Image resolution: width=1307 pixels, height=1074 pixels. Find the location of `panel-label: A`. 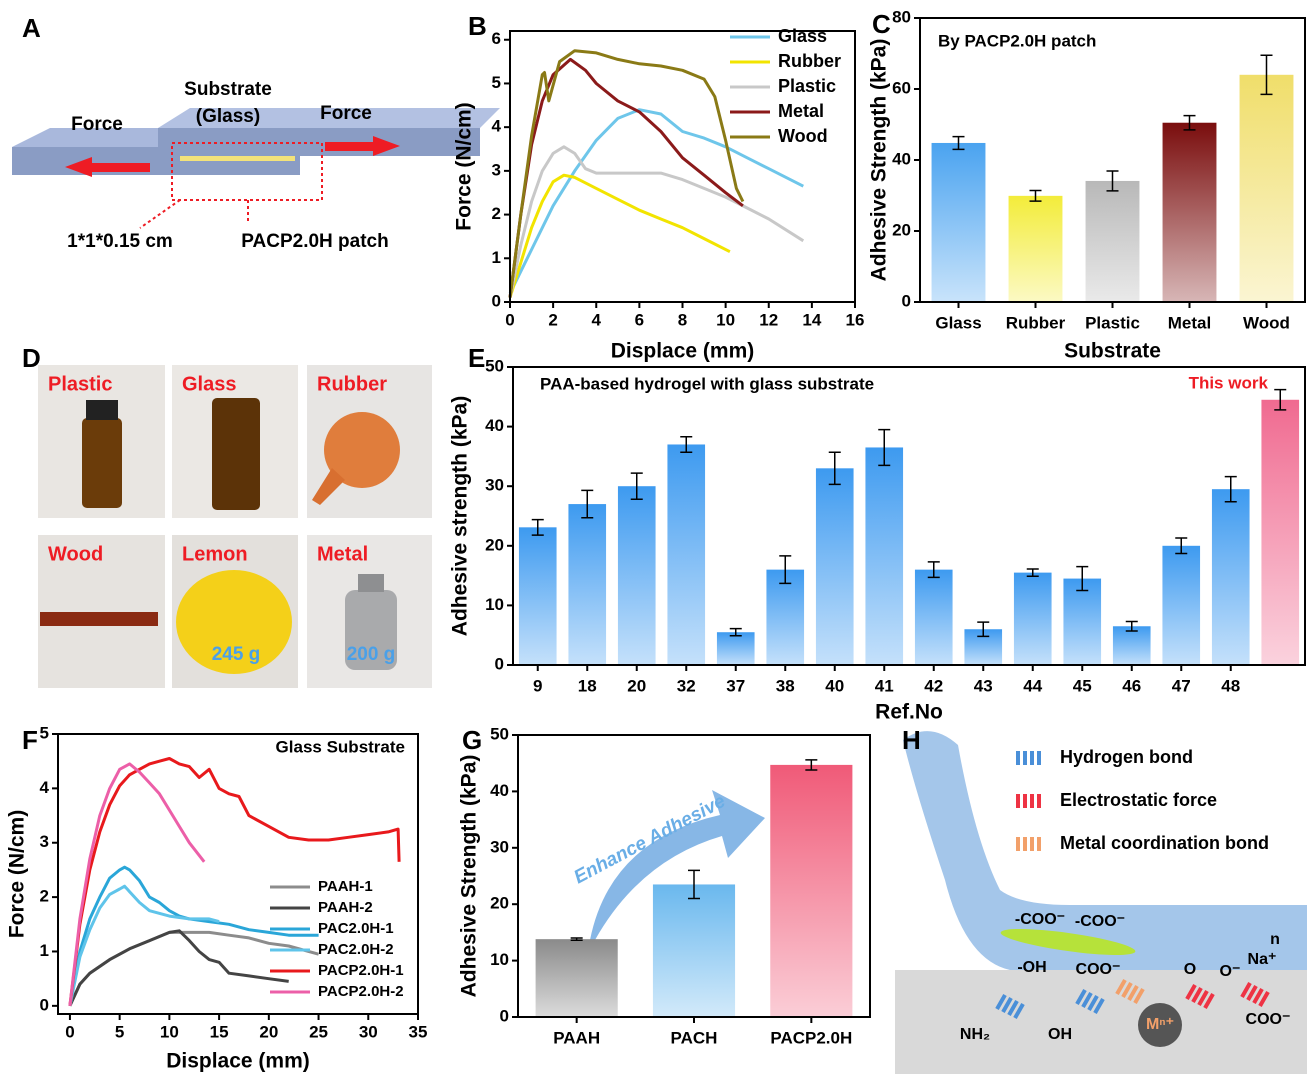

panel-label: A is located at coordinates (31, 28).